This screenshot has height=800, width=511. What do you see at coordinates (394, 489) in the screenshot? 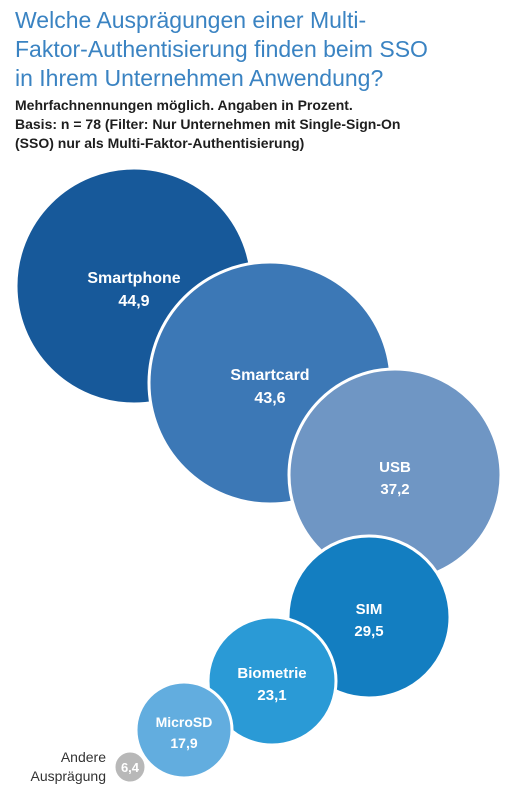
I see `value-label-usb: 37,2` at bounding box center [394, 489].